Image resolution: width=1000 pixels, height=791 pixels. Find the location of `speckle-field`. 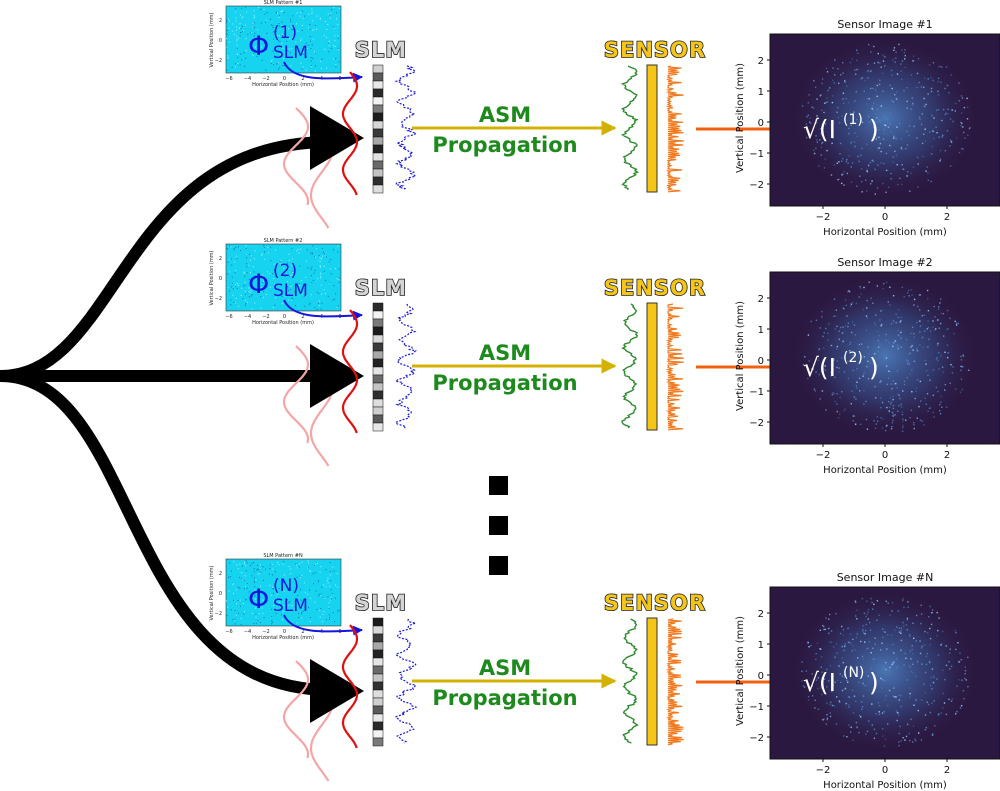

speckle-field is located at coordinates (886, 356).